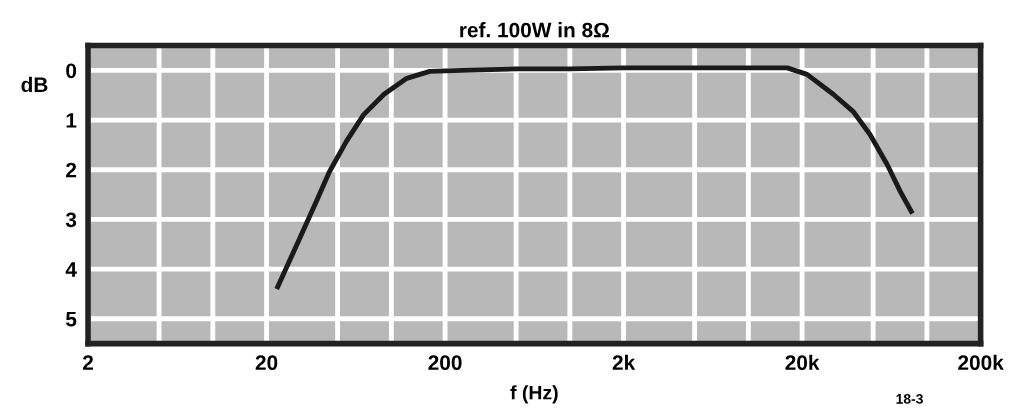  Describe the element at coordinates (71, 269) in the screenshot. I see `y-tick-label: 4` at that location.